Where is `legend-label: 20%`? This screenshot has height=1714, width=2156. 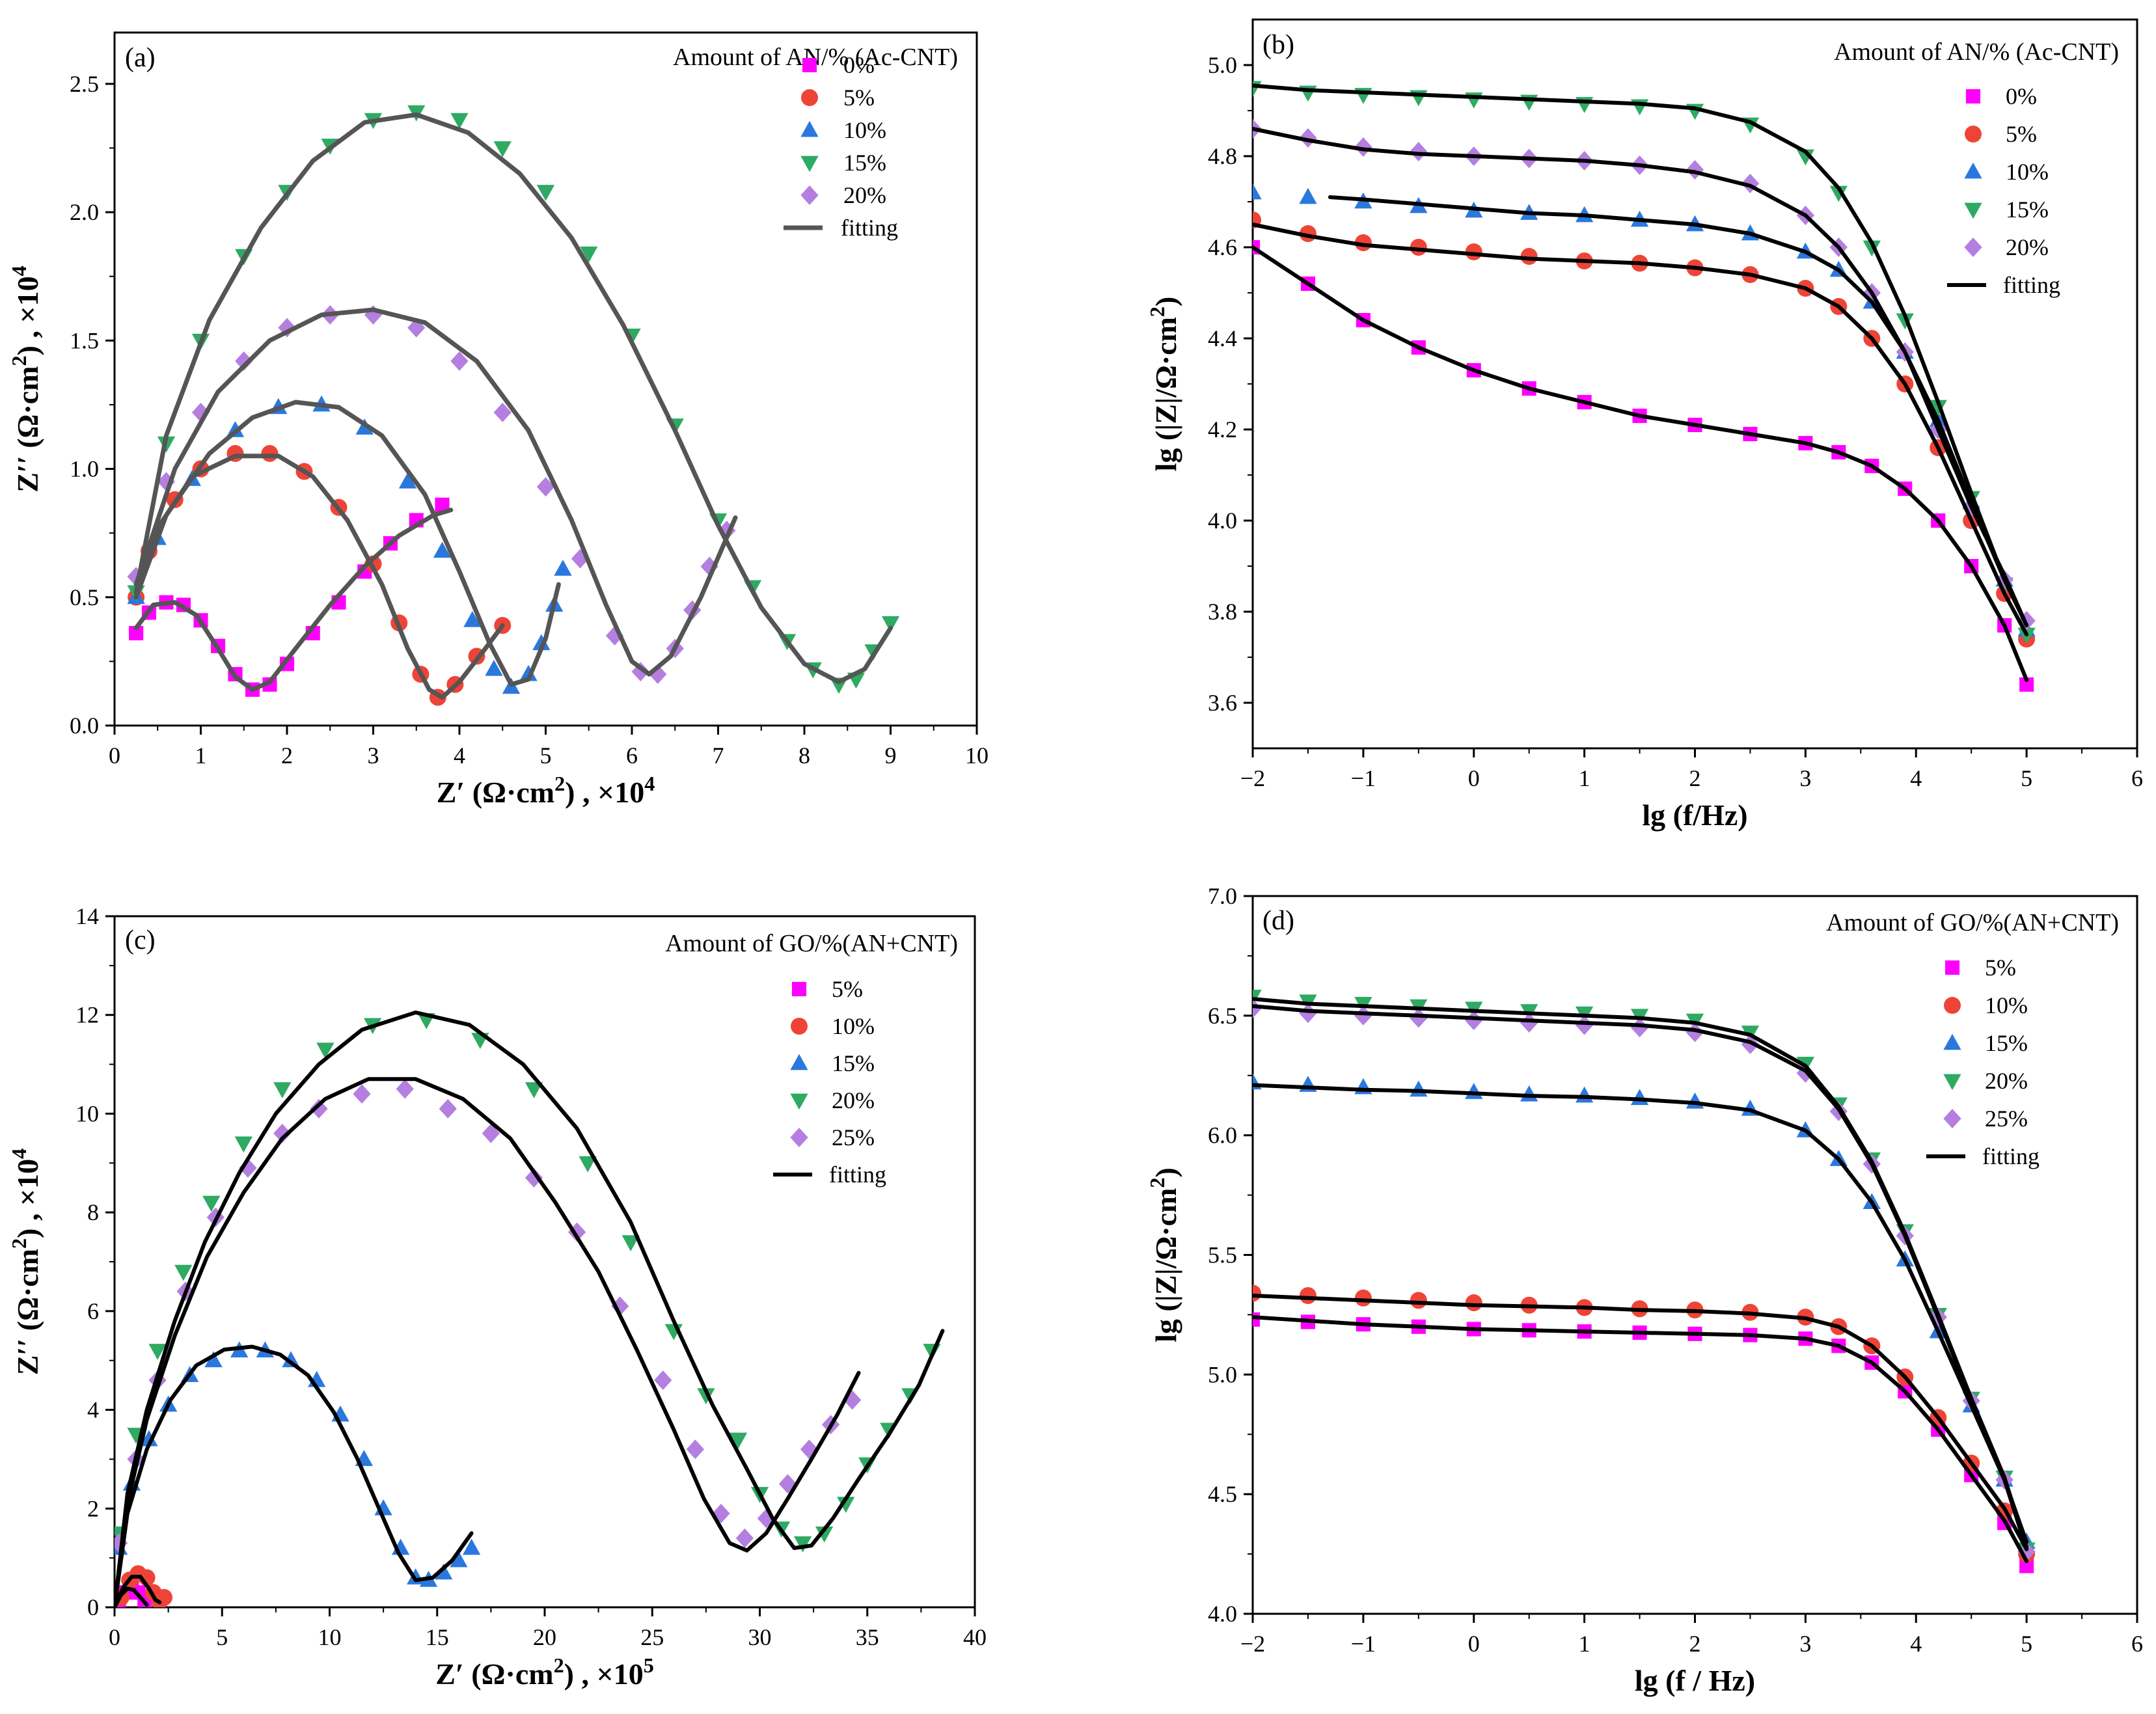
legend-label: 20% is located at coordinates (853, 1100).